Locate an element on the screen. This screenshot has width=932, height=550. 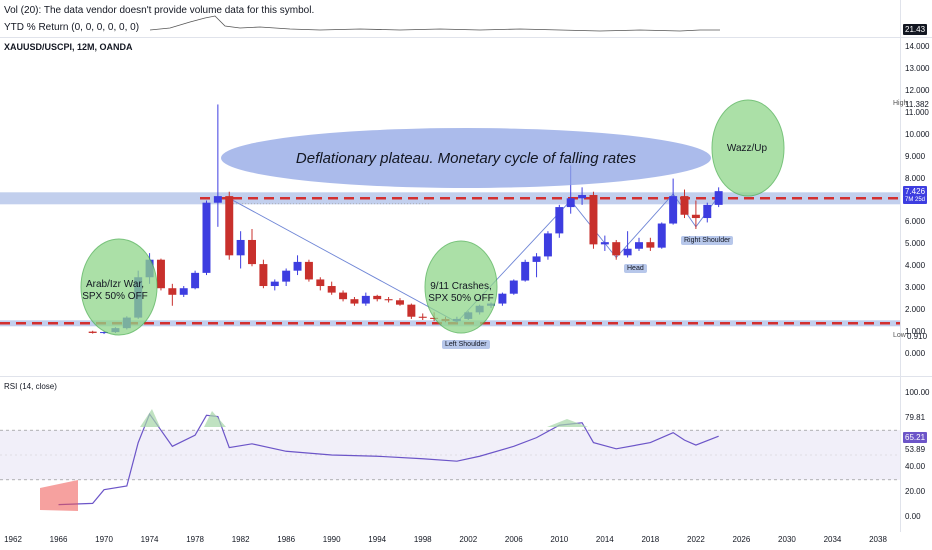
candle-1983 is located at coordinates (252, 252).